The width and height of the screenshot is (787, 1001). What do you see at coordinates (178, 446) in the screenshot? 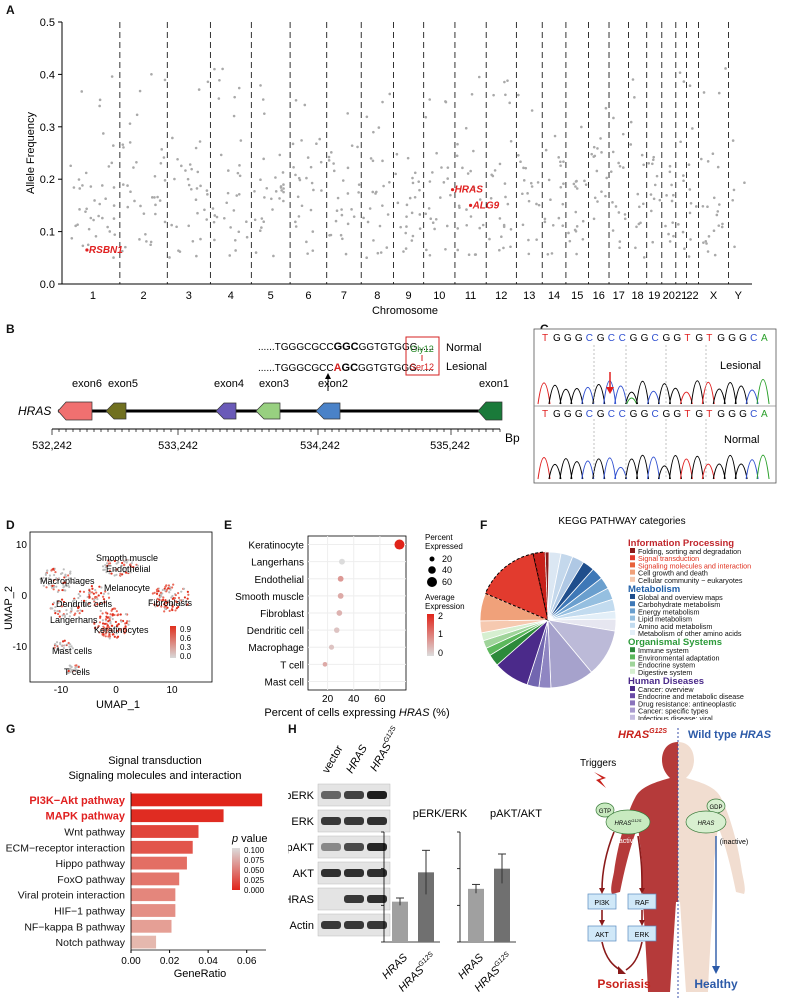
I see `axis-533242: 533,242` at bounding box center [178, 446].